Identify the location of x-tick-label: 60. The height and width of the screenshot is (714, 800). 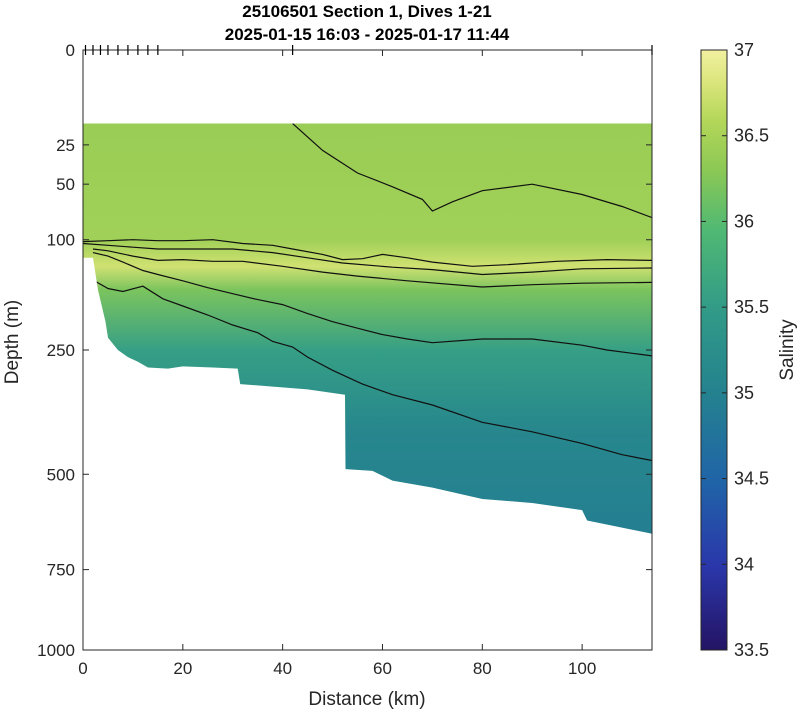
(382, 668).